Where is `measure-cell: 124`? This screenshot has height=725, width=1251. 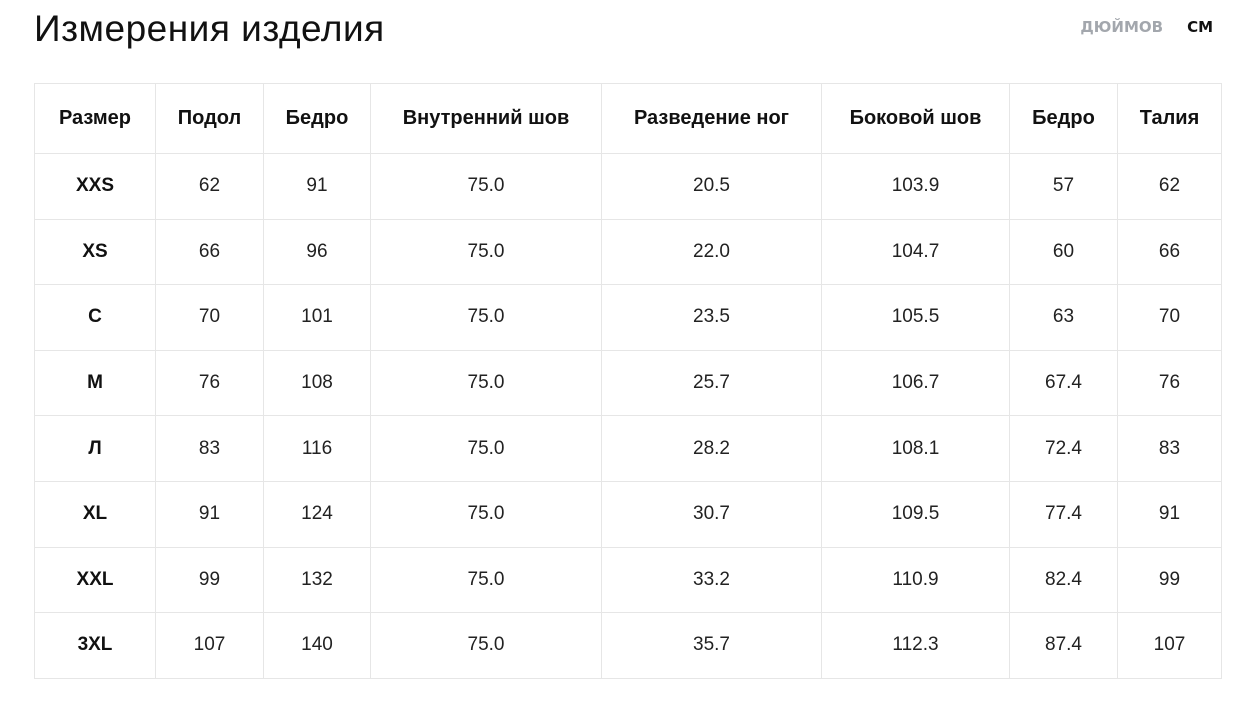 measure-cell: 124 is located at coordinates (317, 514).